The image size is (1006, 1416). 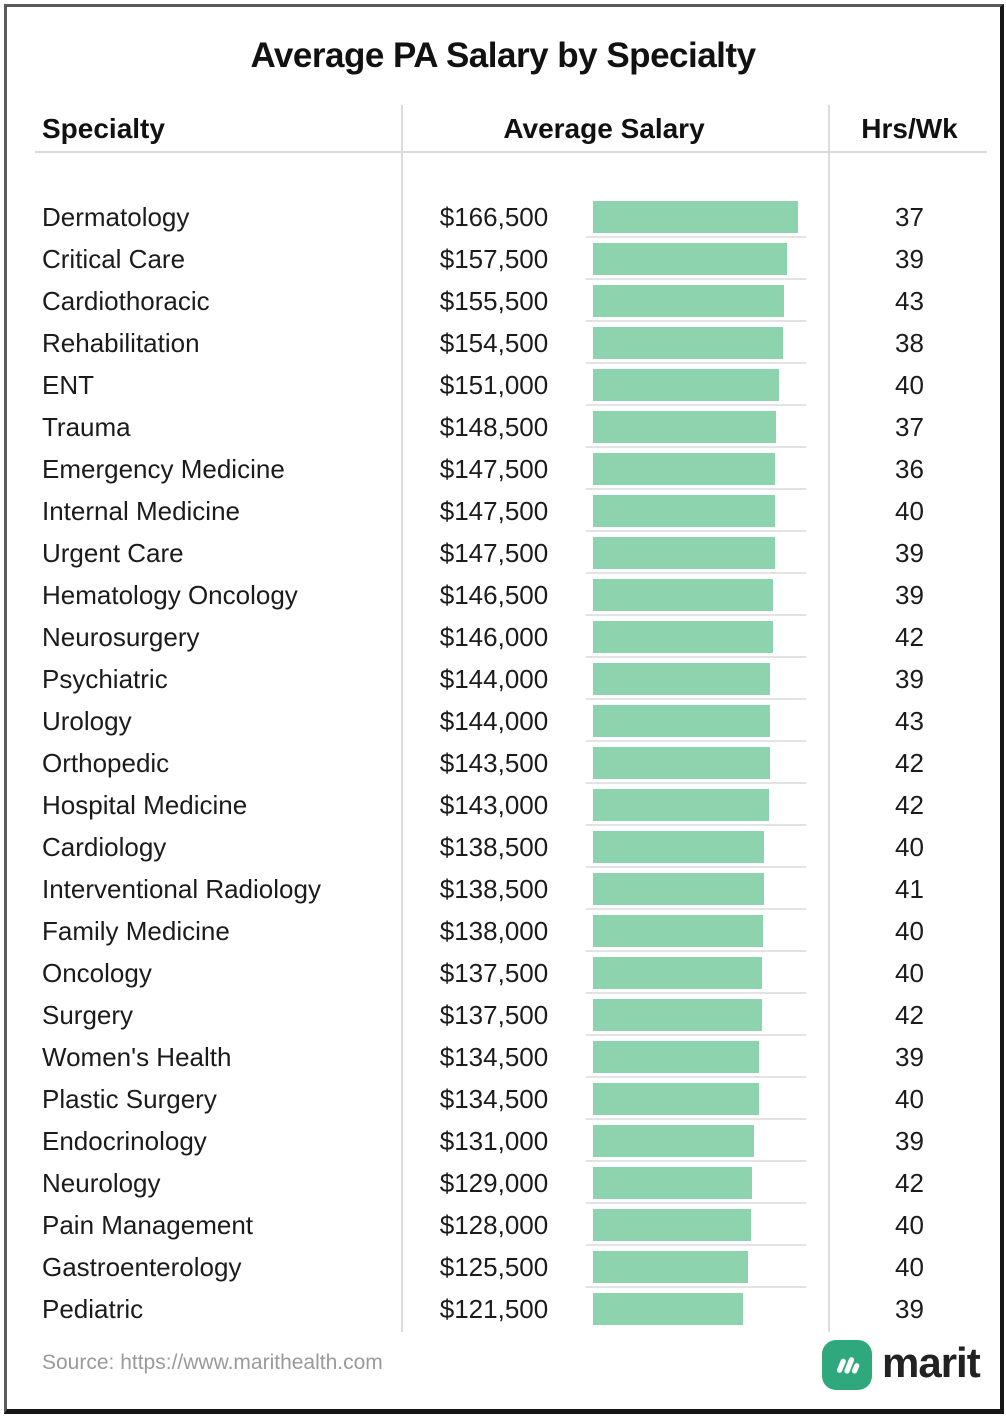 What do you see at coordinates (88, 1014) in the screenshot?
I see `specialty-label: Surgery` at bounding box center [88, 1014].